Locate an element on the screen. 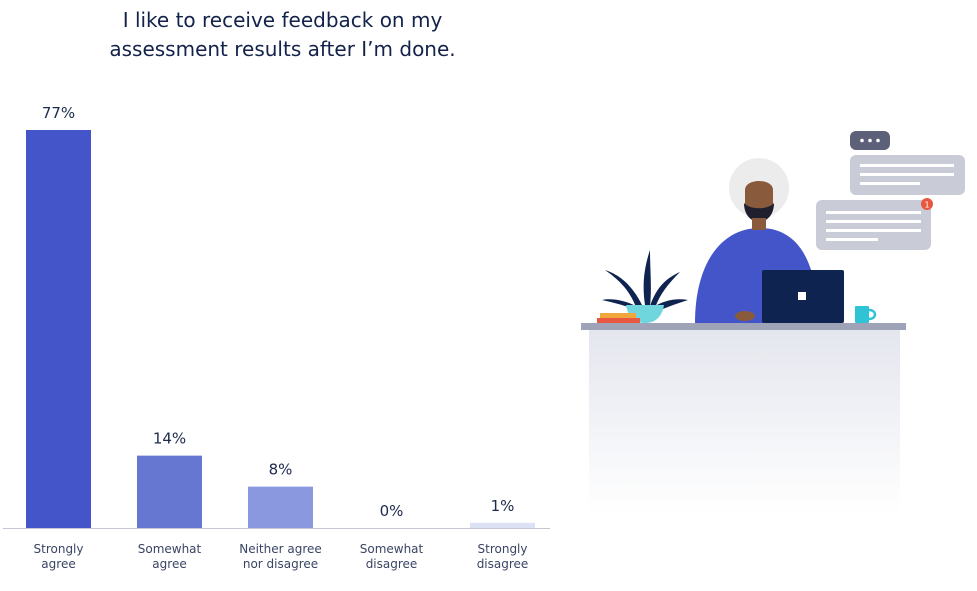  desk is located at coordinates (743, 418).